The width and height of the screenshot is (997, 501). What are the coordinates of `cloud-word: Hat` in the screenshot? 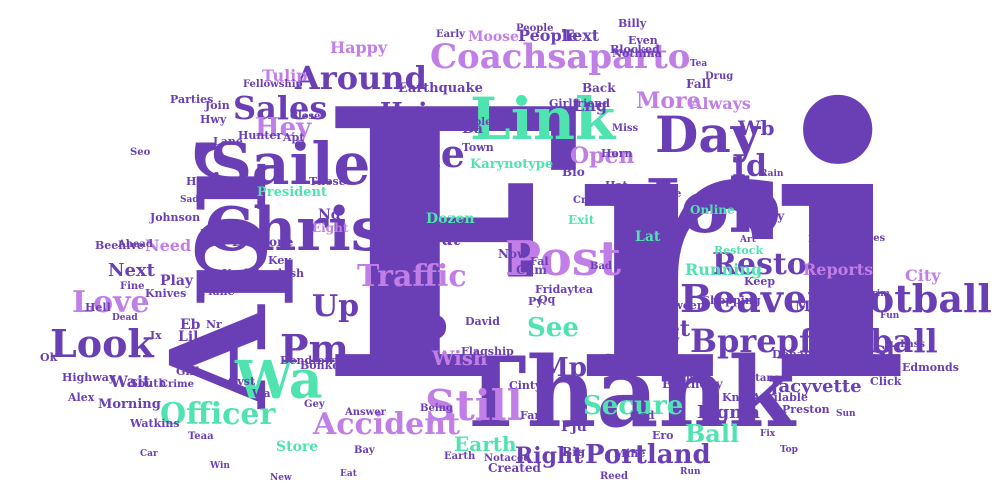 It's located at (616, 185).